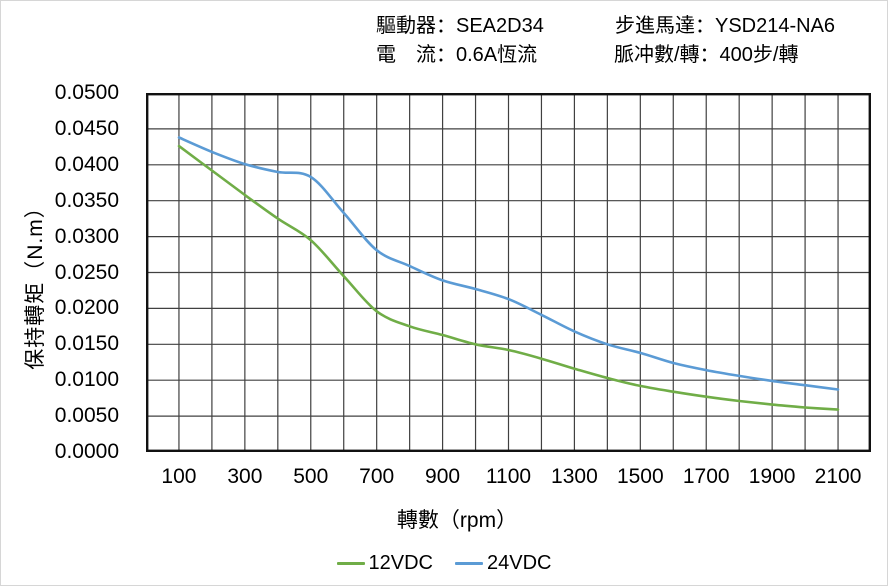 The height and width of the screenshot is (586, 888). I want to click on y-tick-label: 0.0050, so click(86, 416).